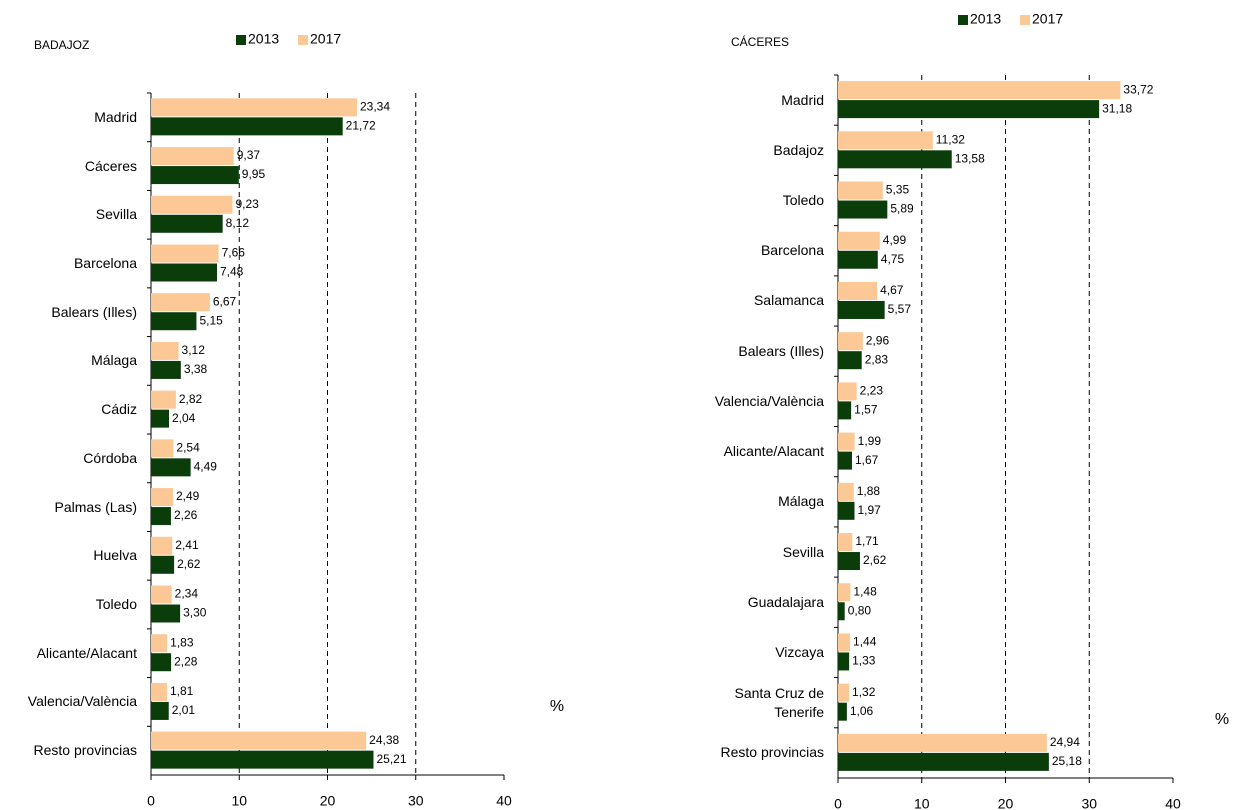  I want to click on value-label: 2,96, so click(878, 340).